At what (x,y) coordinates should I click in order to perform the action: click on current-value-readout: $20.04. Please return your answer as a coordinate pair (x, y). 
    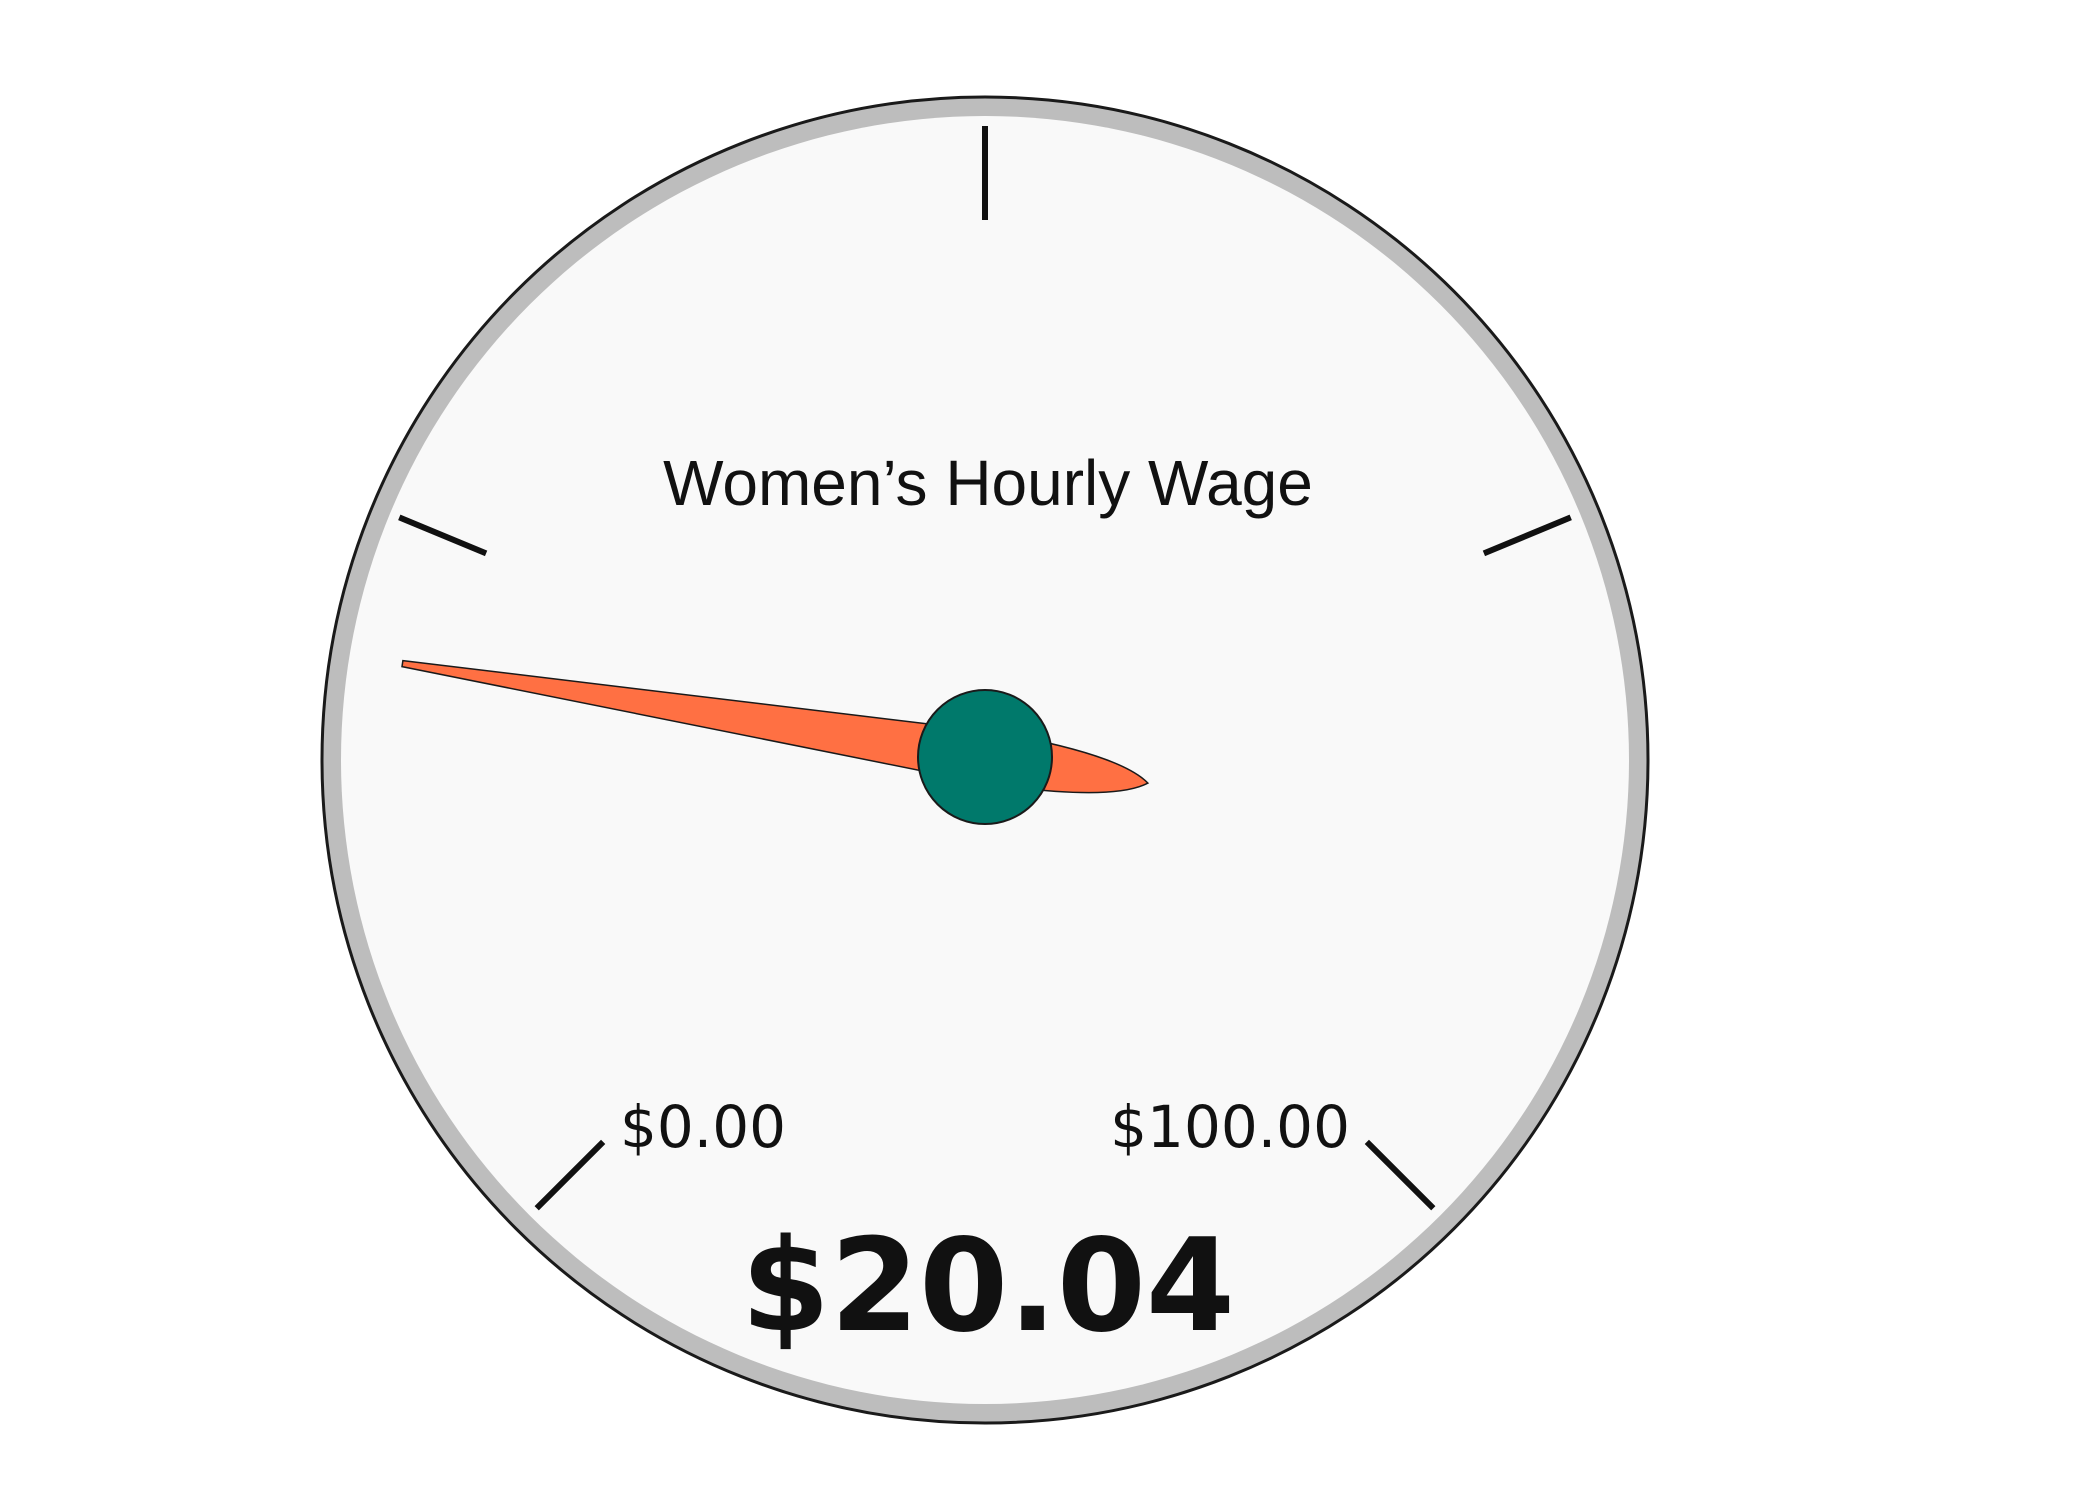
    Looking at the image, I should click on (988, 1286).